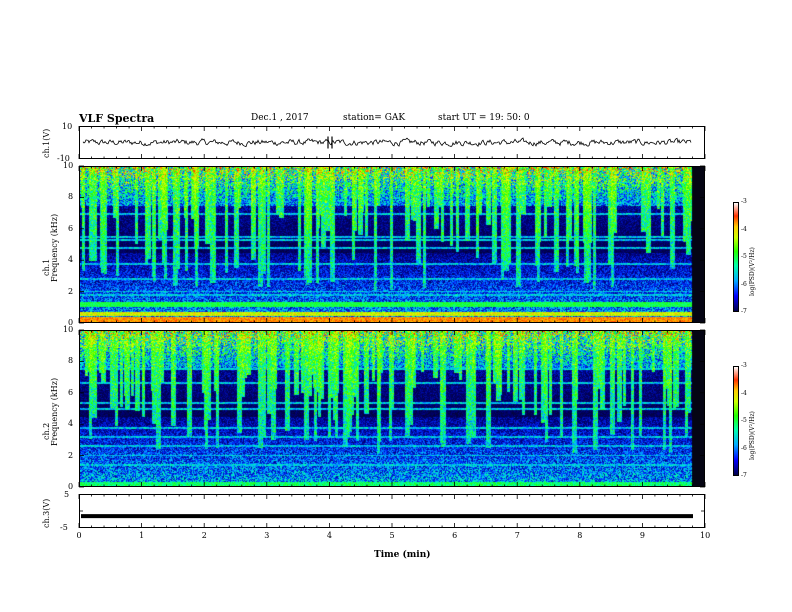  I want to click on x-tick-label: 6, so click(455, 535).